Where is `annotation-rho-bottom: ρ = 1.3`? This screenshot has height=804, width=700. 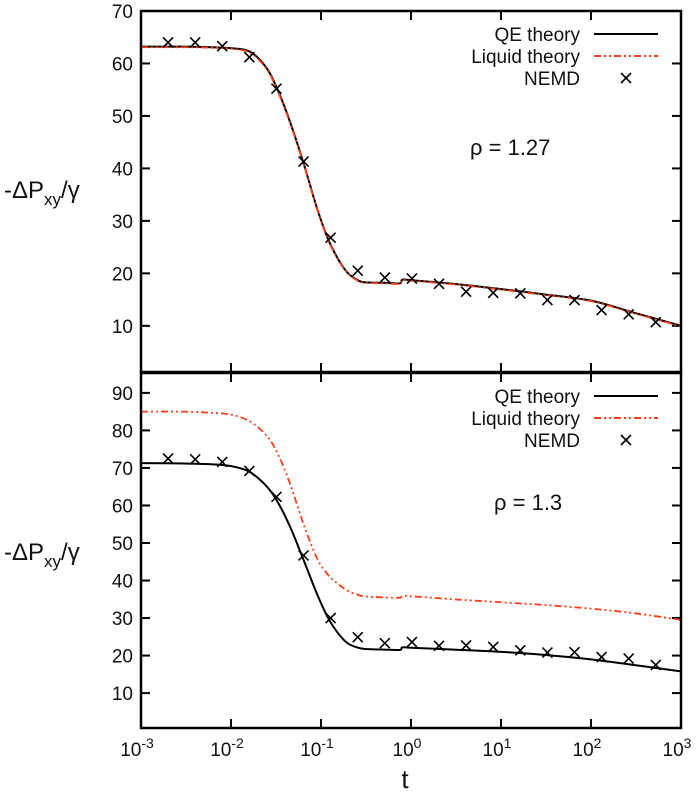
annotation-rho-bottom: ρ = 1.3 is located at coordinates (528, 502).